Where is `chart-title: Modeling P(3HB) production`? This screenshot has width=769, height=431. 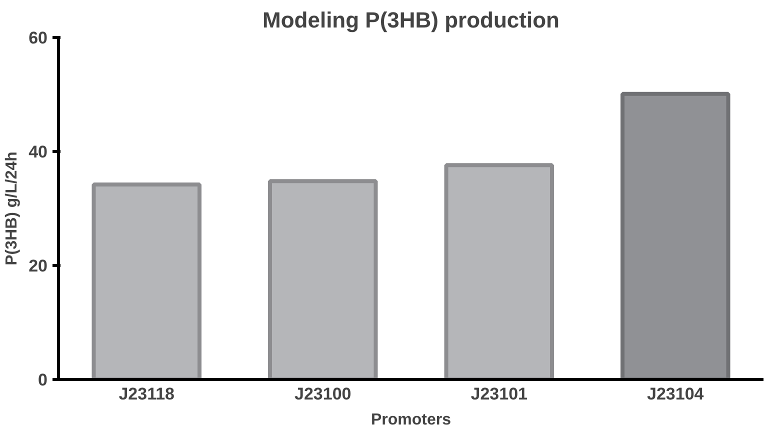
chart-title: Modeling P(3HB) production is located at coordinates (411, 20).